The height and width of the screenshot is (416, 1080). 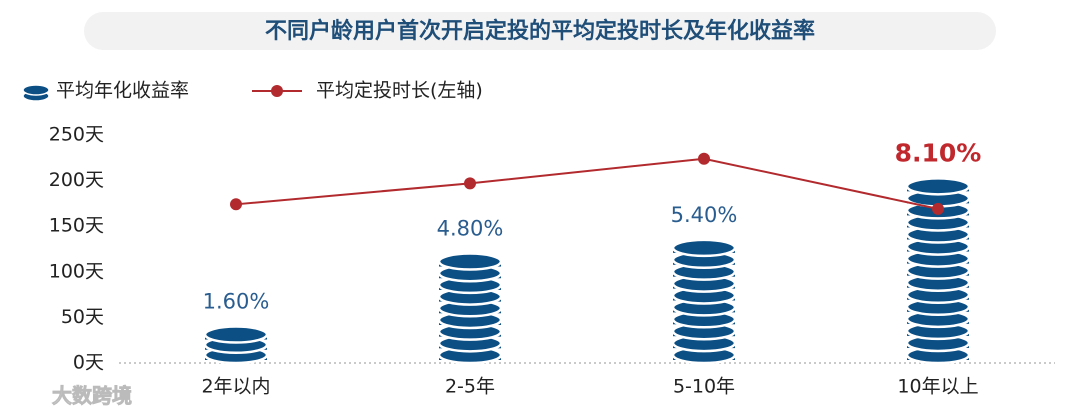 What do you see at coordinates (76, 180) in the screenshot?
I see `y-tick-label: 200天` at bounding box center [76, 180].